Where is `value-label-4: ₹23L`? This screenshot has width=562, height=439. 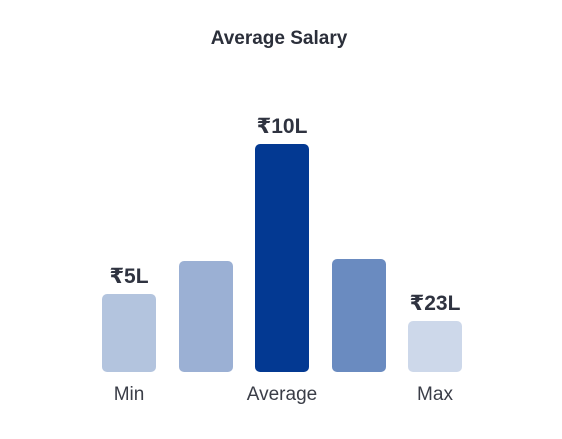
value-label-4: ₹23L is located at coordinates (435, 303).